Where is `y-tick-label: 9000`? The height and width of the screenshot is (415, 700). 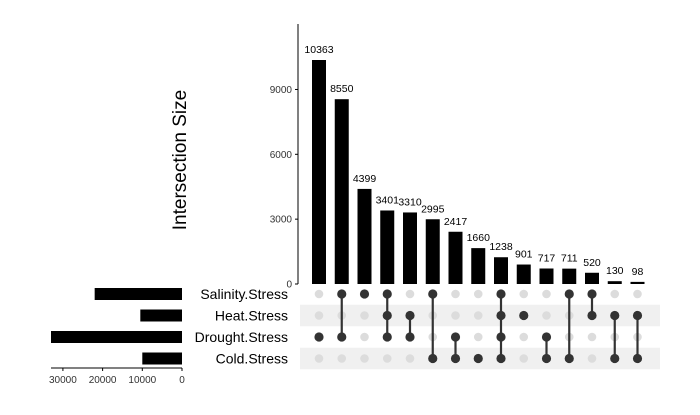
y-tick-label: 9000 is located at coordinates (281, 90).